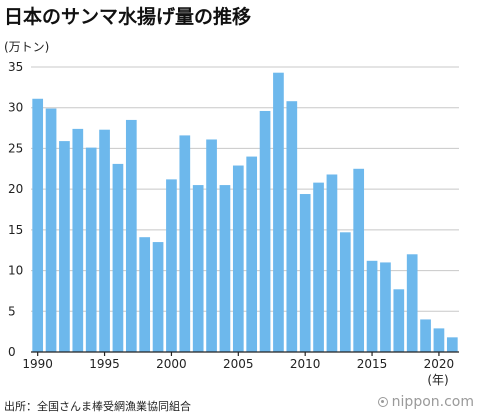 This screenshot has width=480, height=418. What do you see at coordinates (452, 344) in the screenshot?
I see `bar-2021` at bounding box center [452, 344].